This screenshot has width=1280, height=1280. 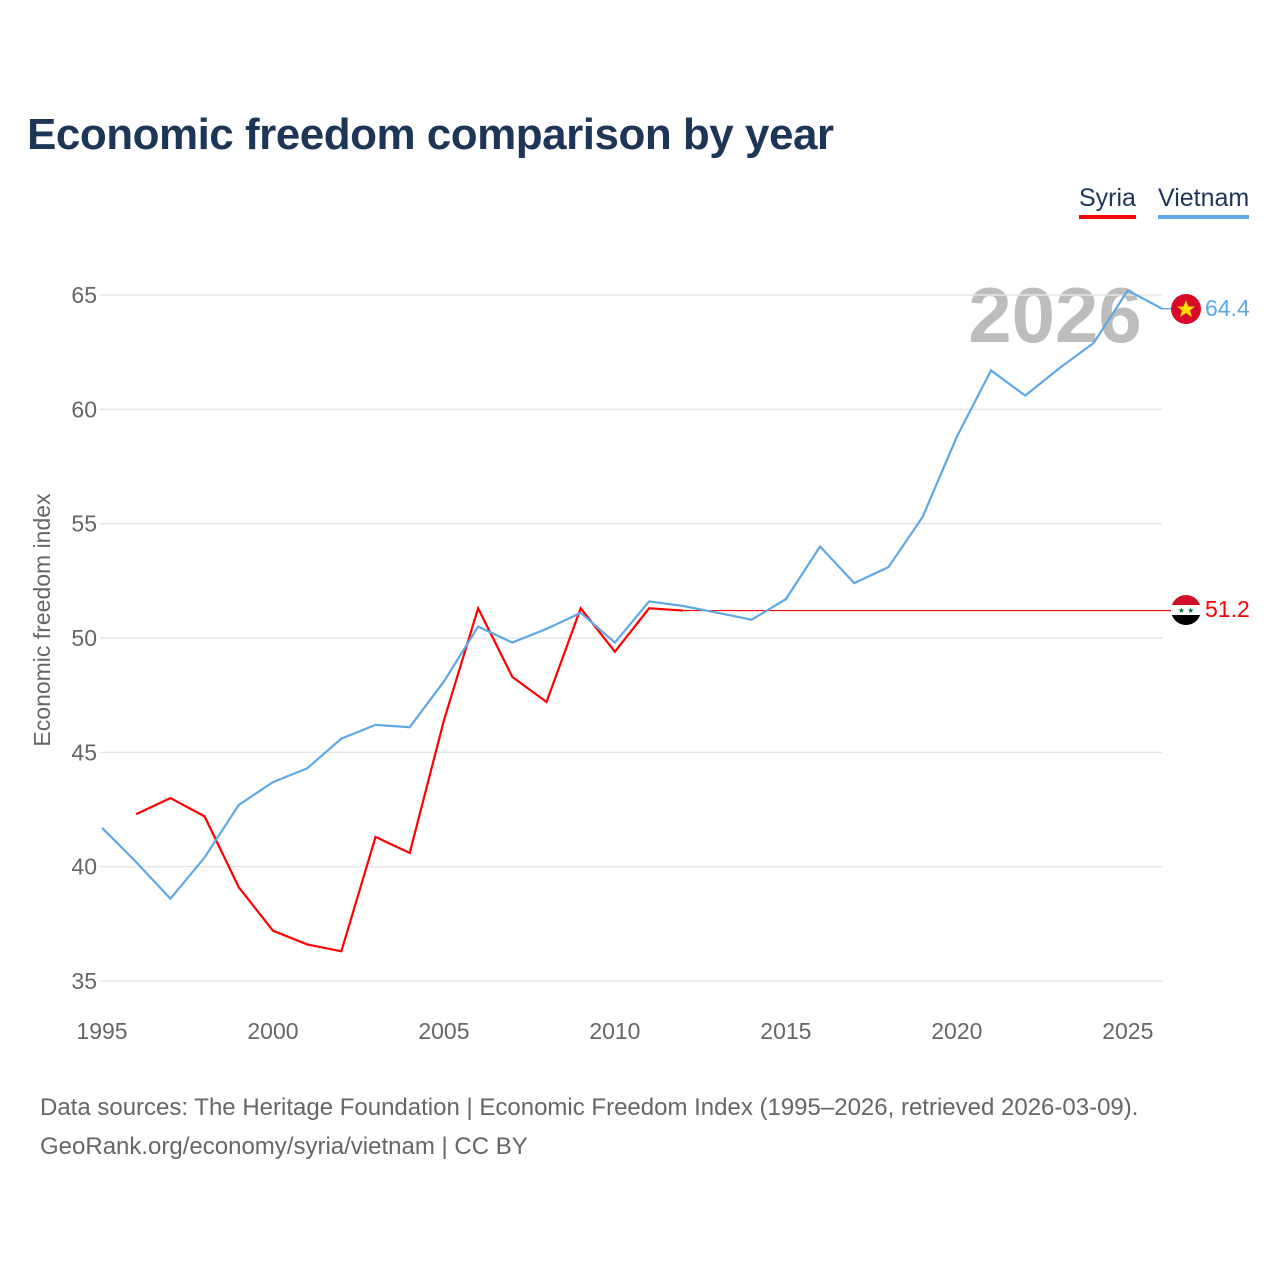 What do you see at coordinates (443, 1031) in the screenshot?
I see `x-tick-label: 2005` at bounding box center [443, 1031].